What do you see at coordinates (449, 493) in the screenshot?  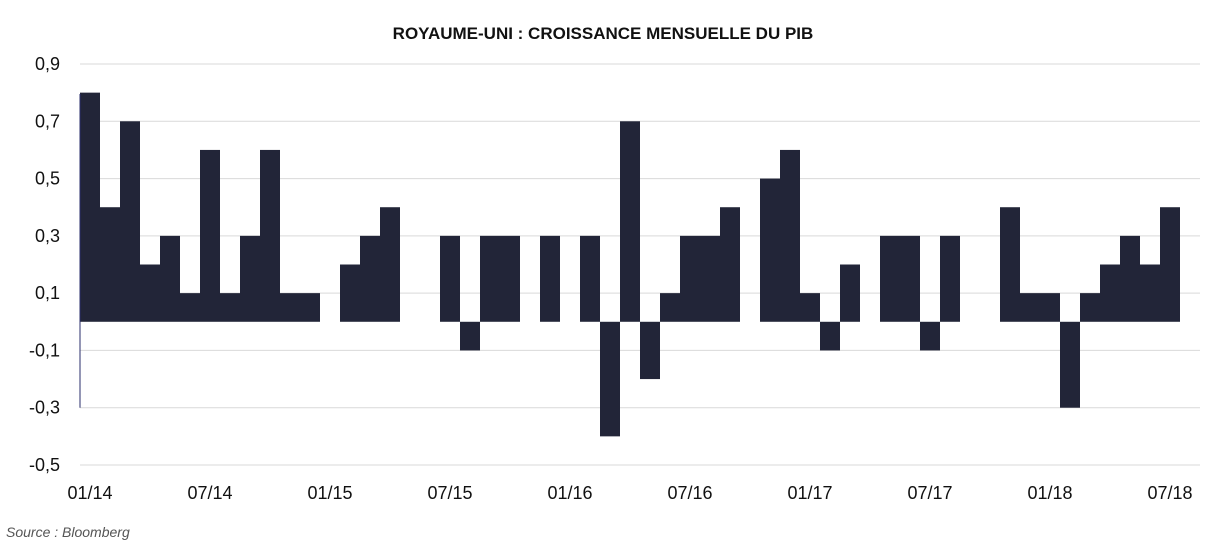 I see `x-tick-label: 07/15` at bounding box center [449, 493].